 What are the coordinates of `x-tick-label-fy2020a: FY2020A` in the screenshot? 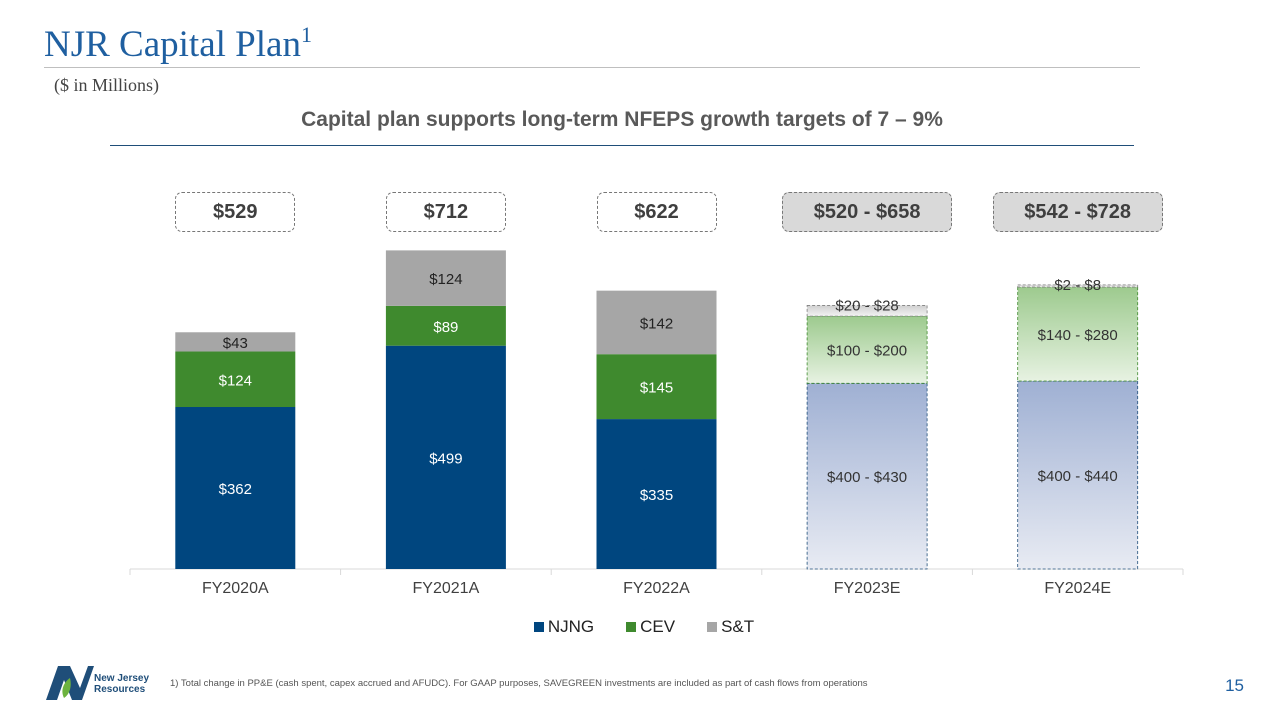 It's located at (235, 588).